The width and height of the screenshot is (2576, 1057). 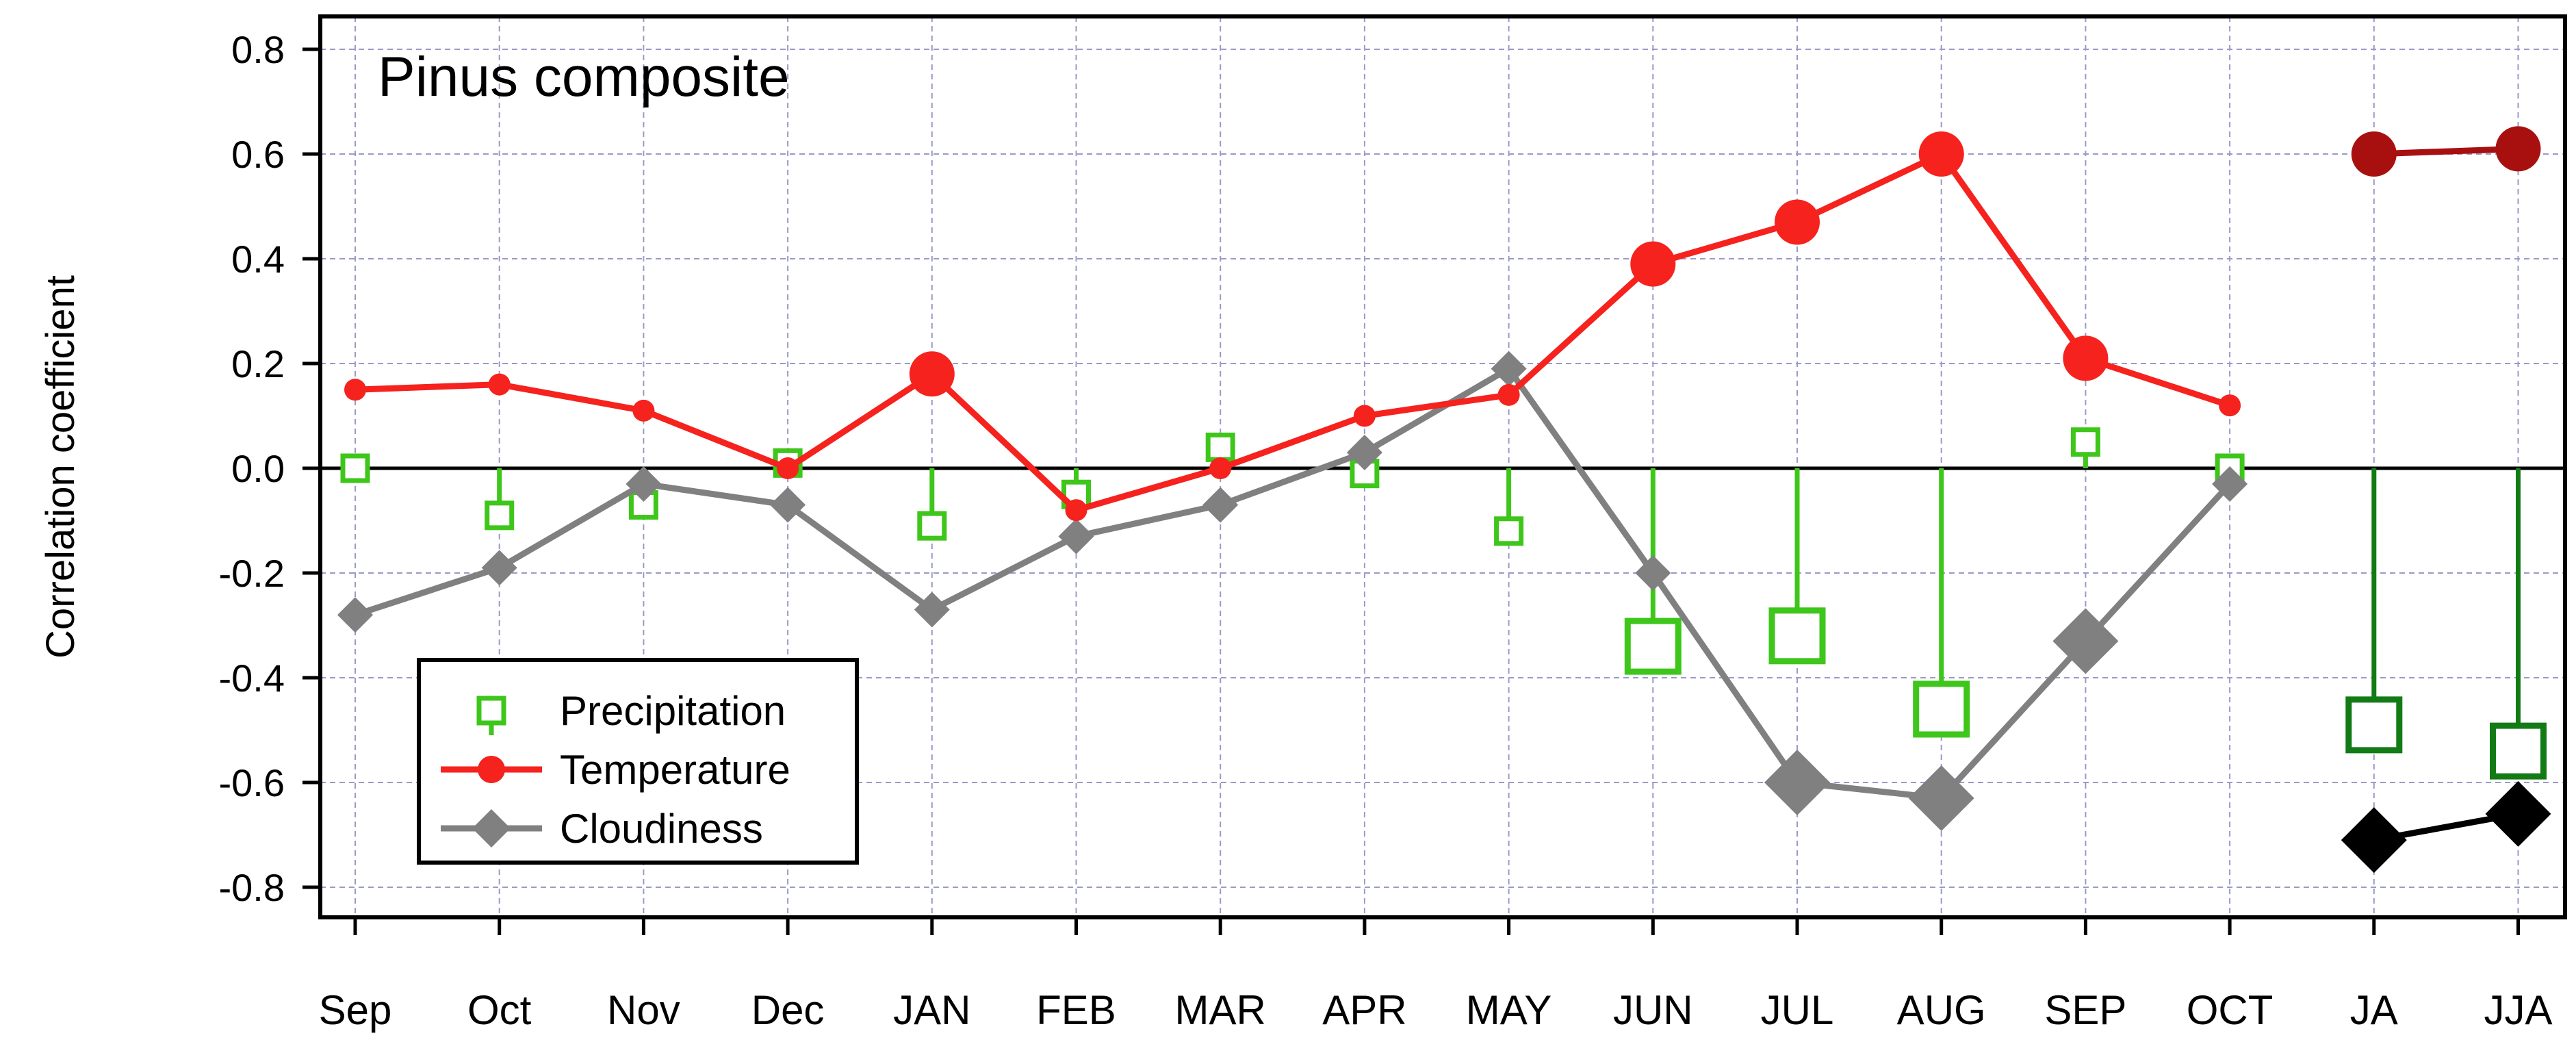 What do you see at coordinates (788, 1010) in the screenshot?
I see `x-tick-label: Dec` at bounding box center [788, 1010].